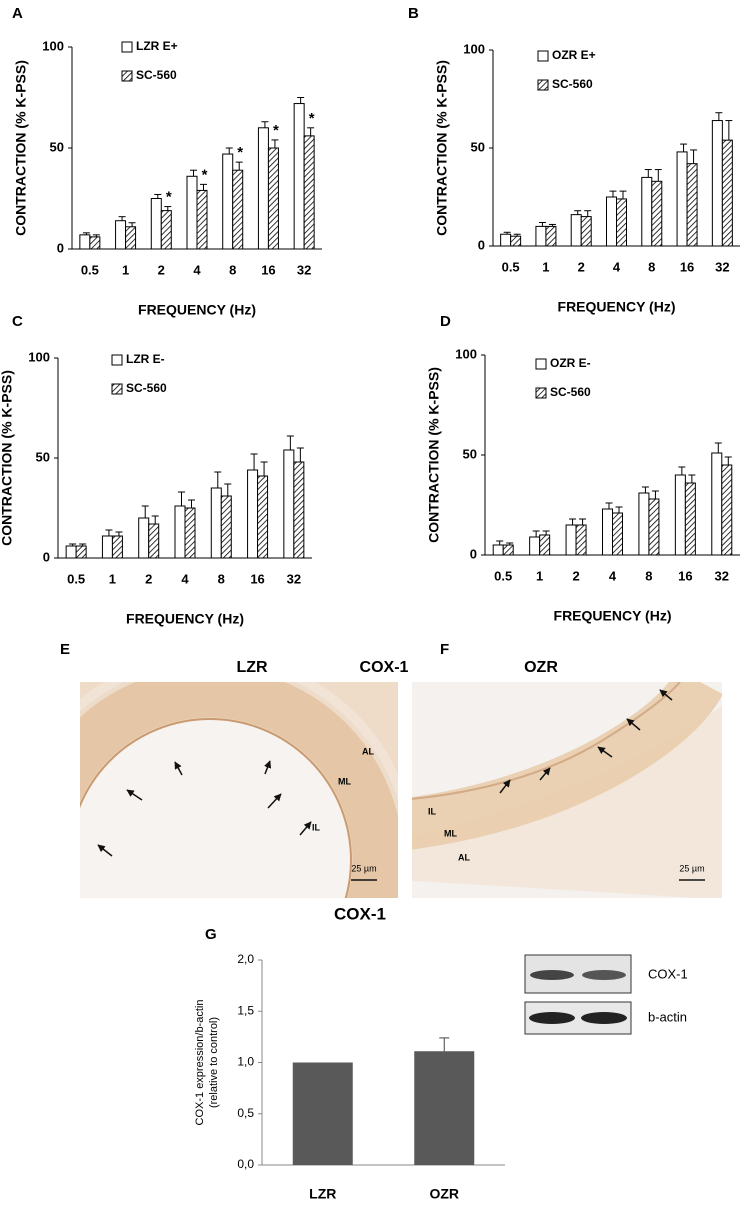 The width and height of the screenshot is (754, 1213). I want to click on x-axis-label: FREQUENCY (Hz), so click(185, 619).